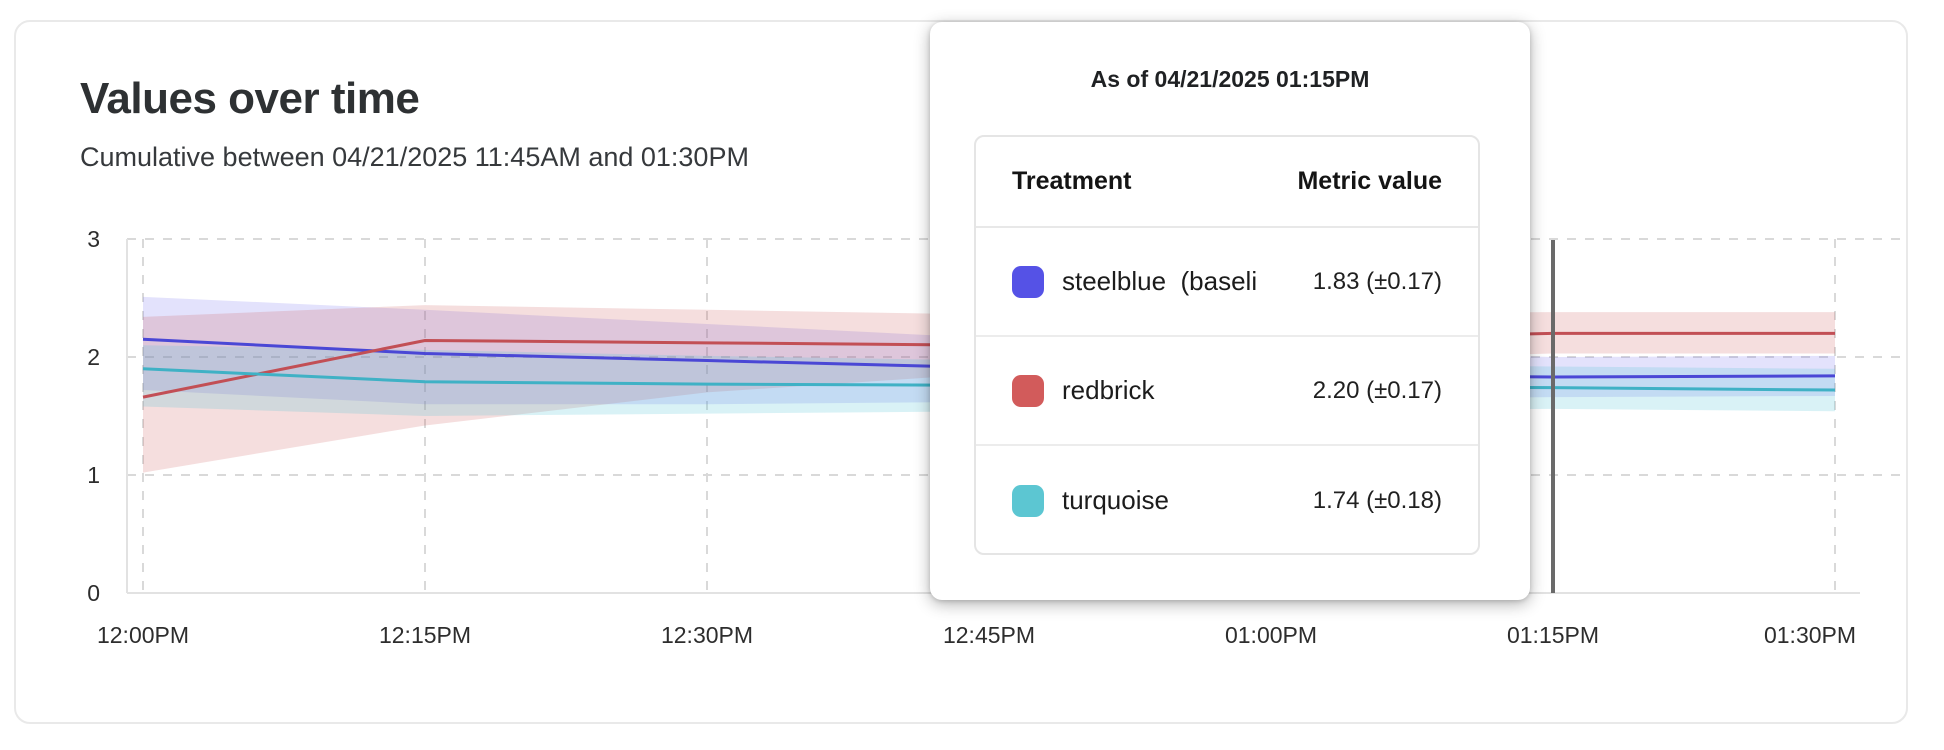  I want to click on treatment-row: steelblue (baseli 1.83 (±0.17), so click(1227, 282).